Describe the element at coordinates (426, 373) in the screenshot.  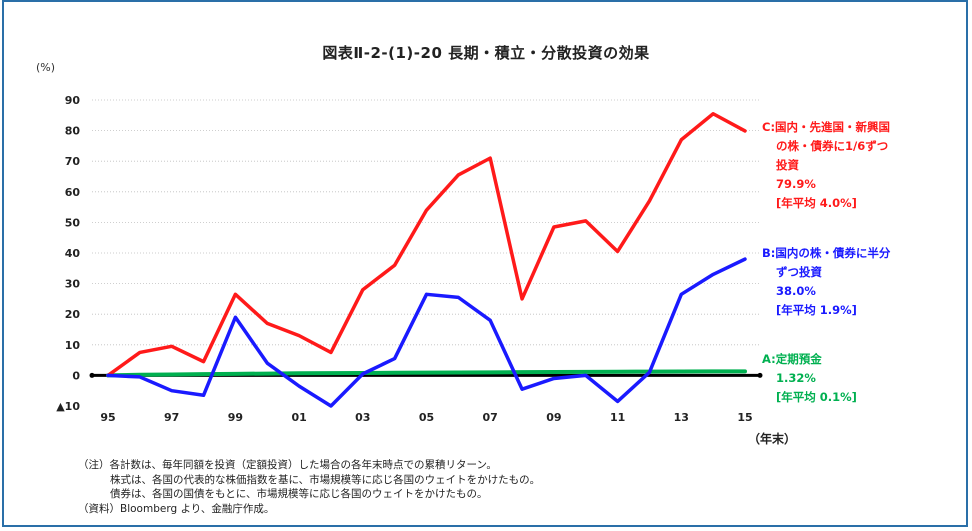
I see `series-a-line` at that location.